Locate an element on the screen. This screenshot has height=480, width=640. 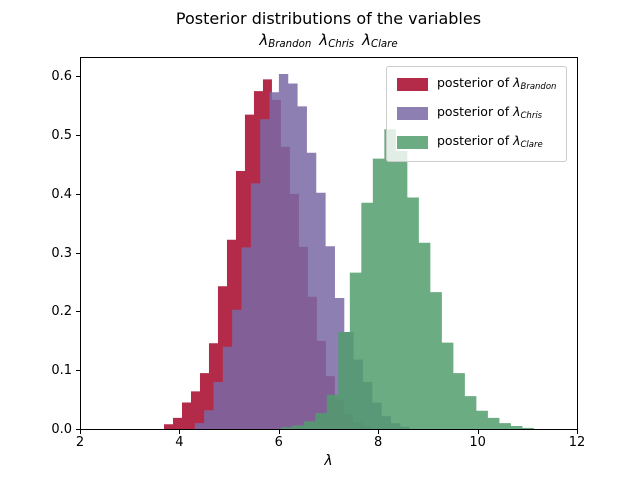
subtitle-variable-Chris: λChris is located at coordinates (337, 41).